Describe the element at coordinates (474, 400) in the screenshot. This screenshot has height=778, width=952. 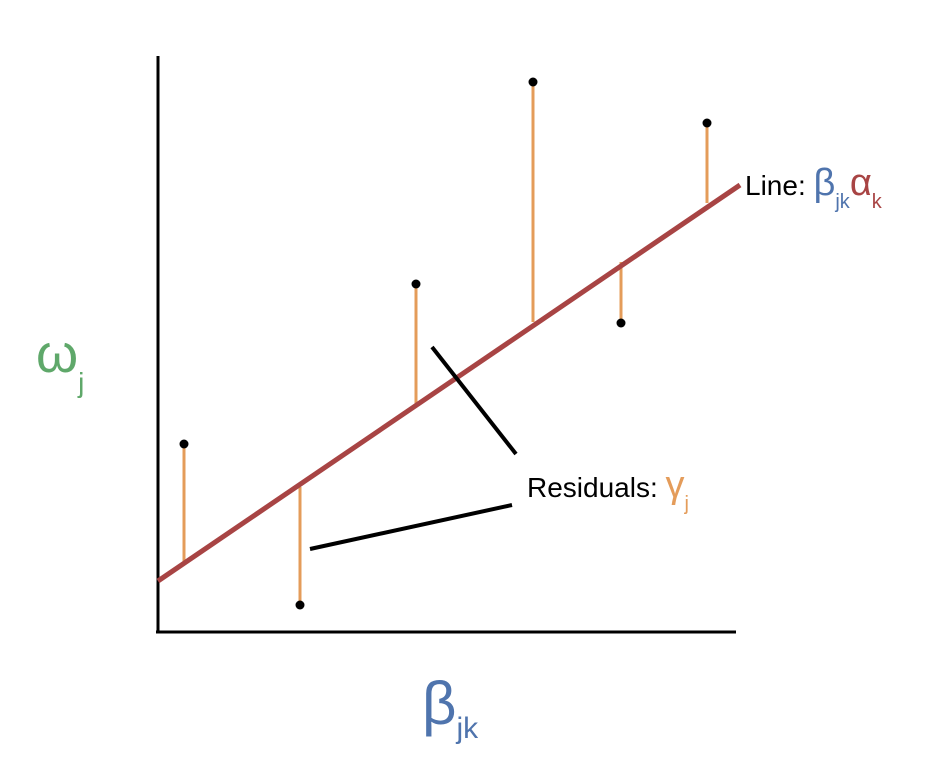
I see `residual-pointer-upper` at that location.